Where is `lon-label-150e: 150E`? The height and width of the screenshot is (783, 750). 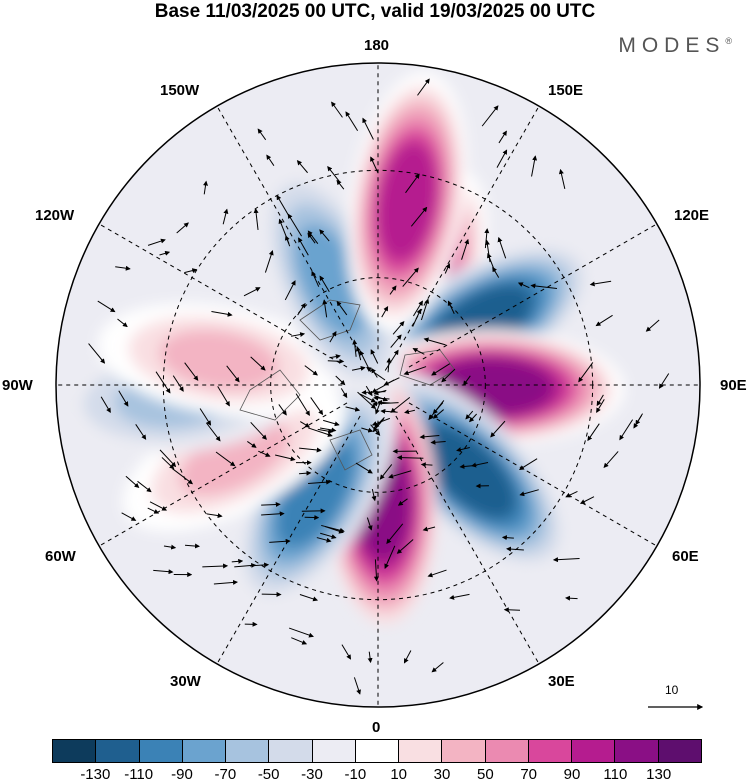
lon-label-150e: 150E is located at coordinates (566, 90).